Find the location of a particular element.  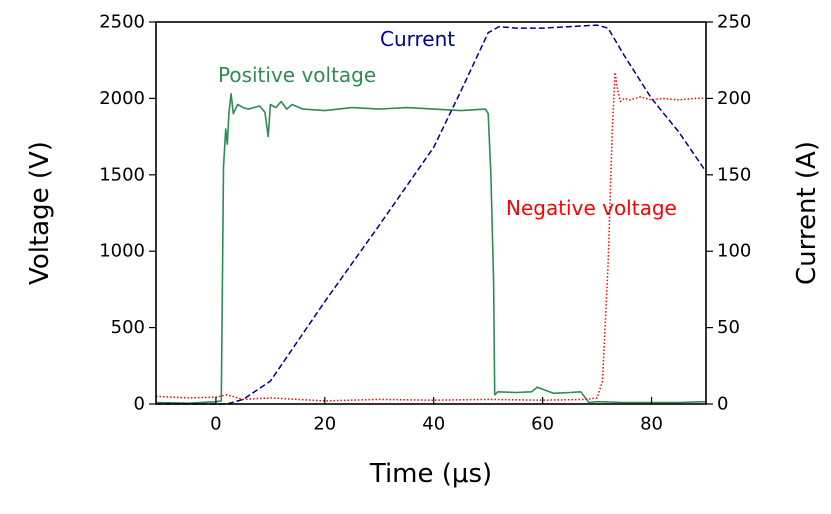

y-axis-title-left: Voltage (V) is located at coordinates (40, 213).